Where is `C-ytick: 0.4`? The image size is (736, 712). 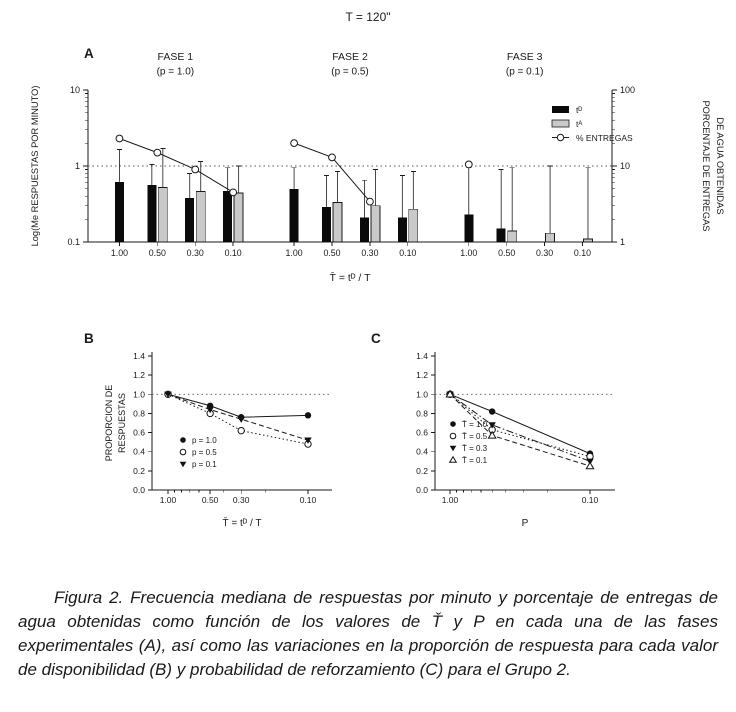
C-ytick: 0.4 is located at coordinates (422, 452).